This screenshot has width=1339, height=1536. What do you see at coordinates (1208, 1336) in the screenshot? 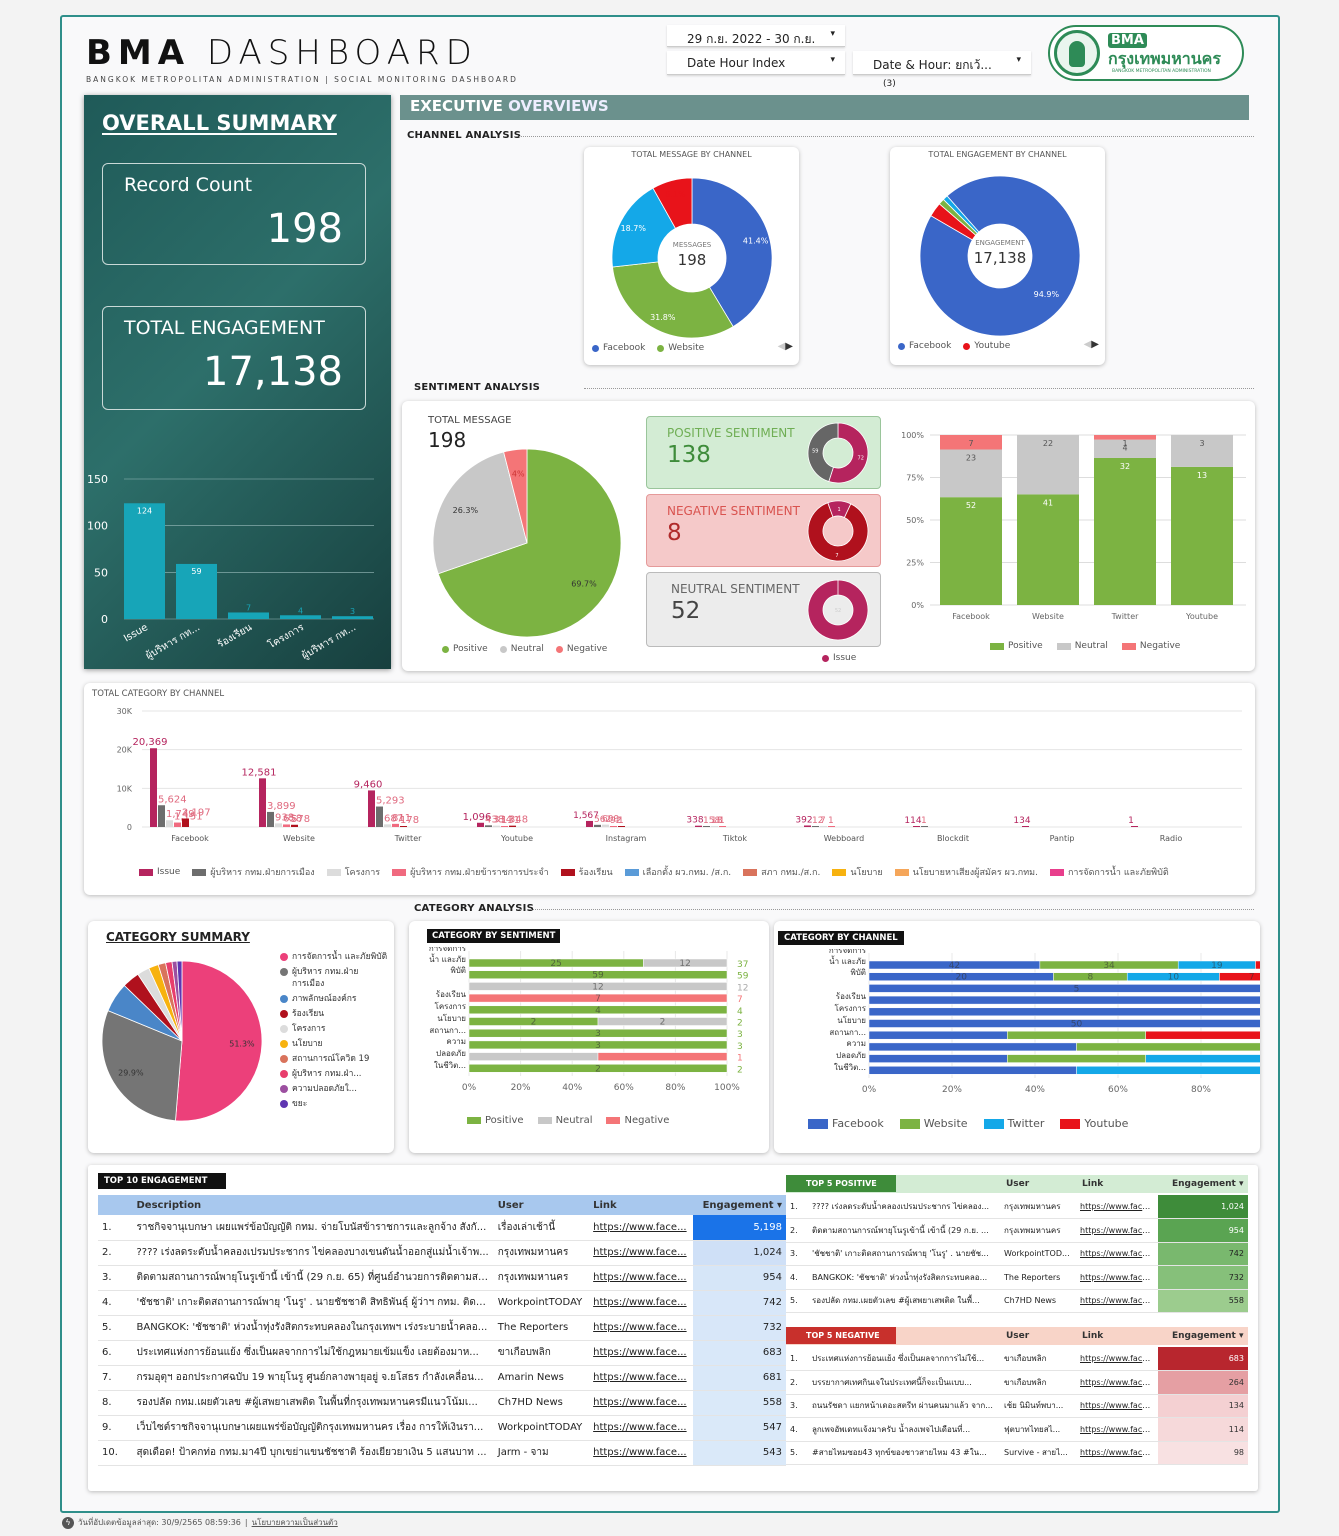
I see `neg-engagement-sort: Engagement ▾` at bounding box center [1208, 1336].